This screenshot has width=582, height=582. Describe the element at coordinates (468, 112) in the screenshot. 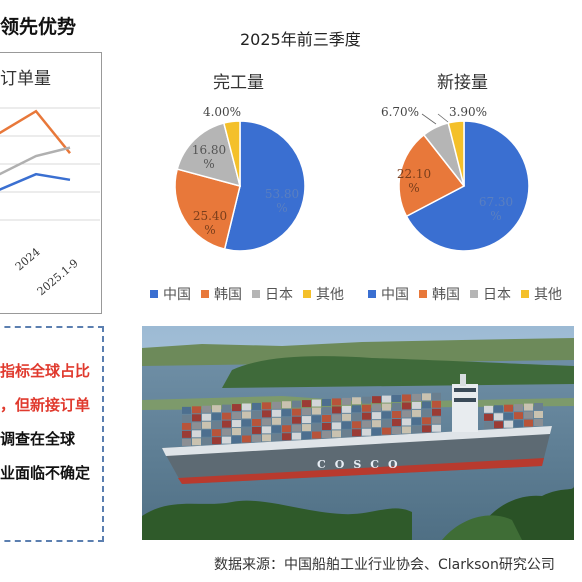

I see `pie-data-label: 3.90%` at that location.